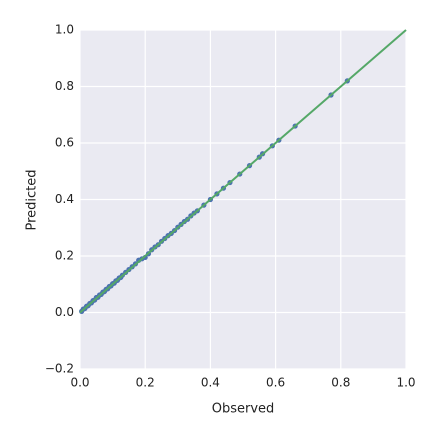 The height and width of the screenshot is (436, 436). I want to click on y-tick-label: 0.8, so click(64, 86).